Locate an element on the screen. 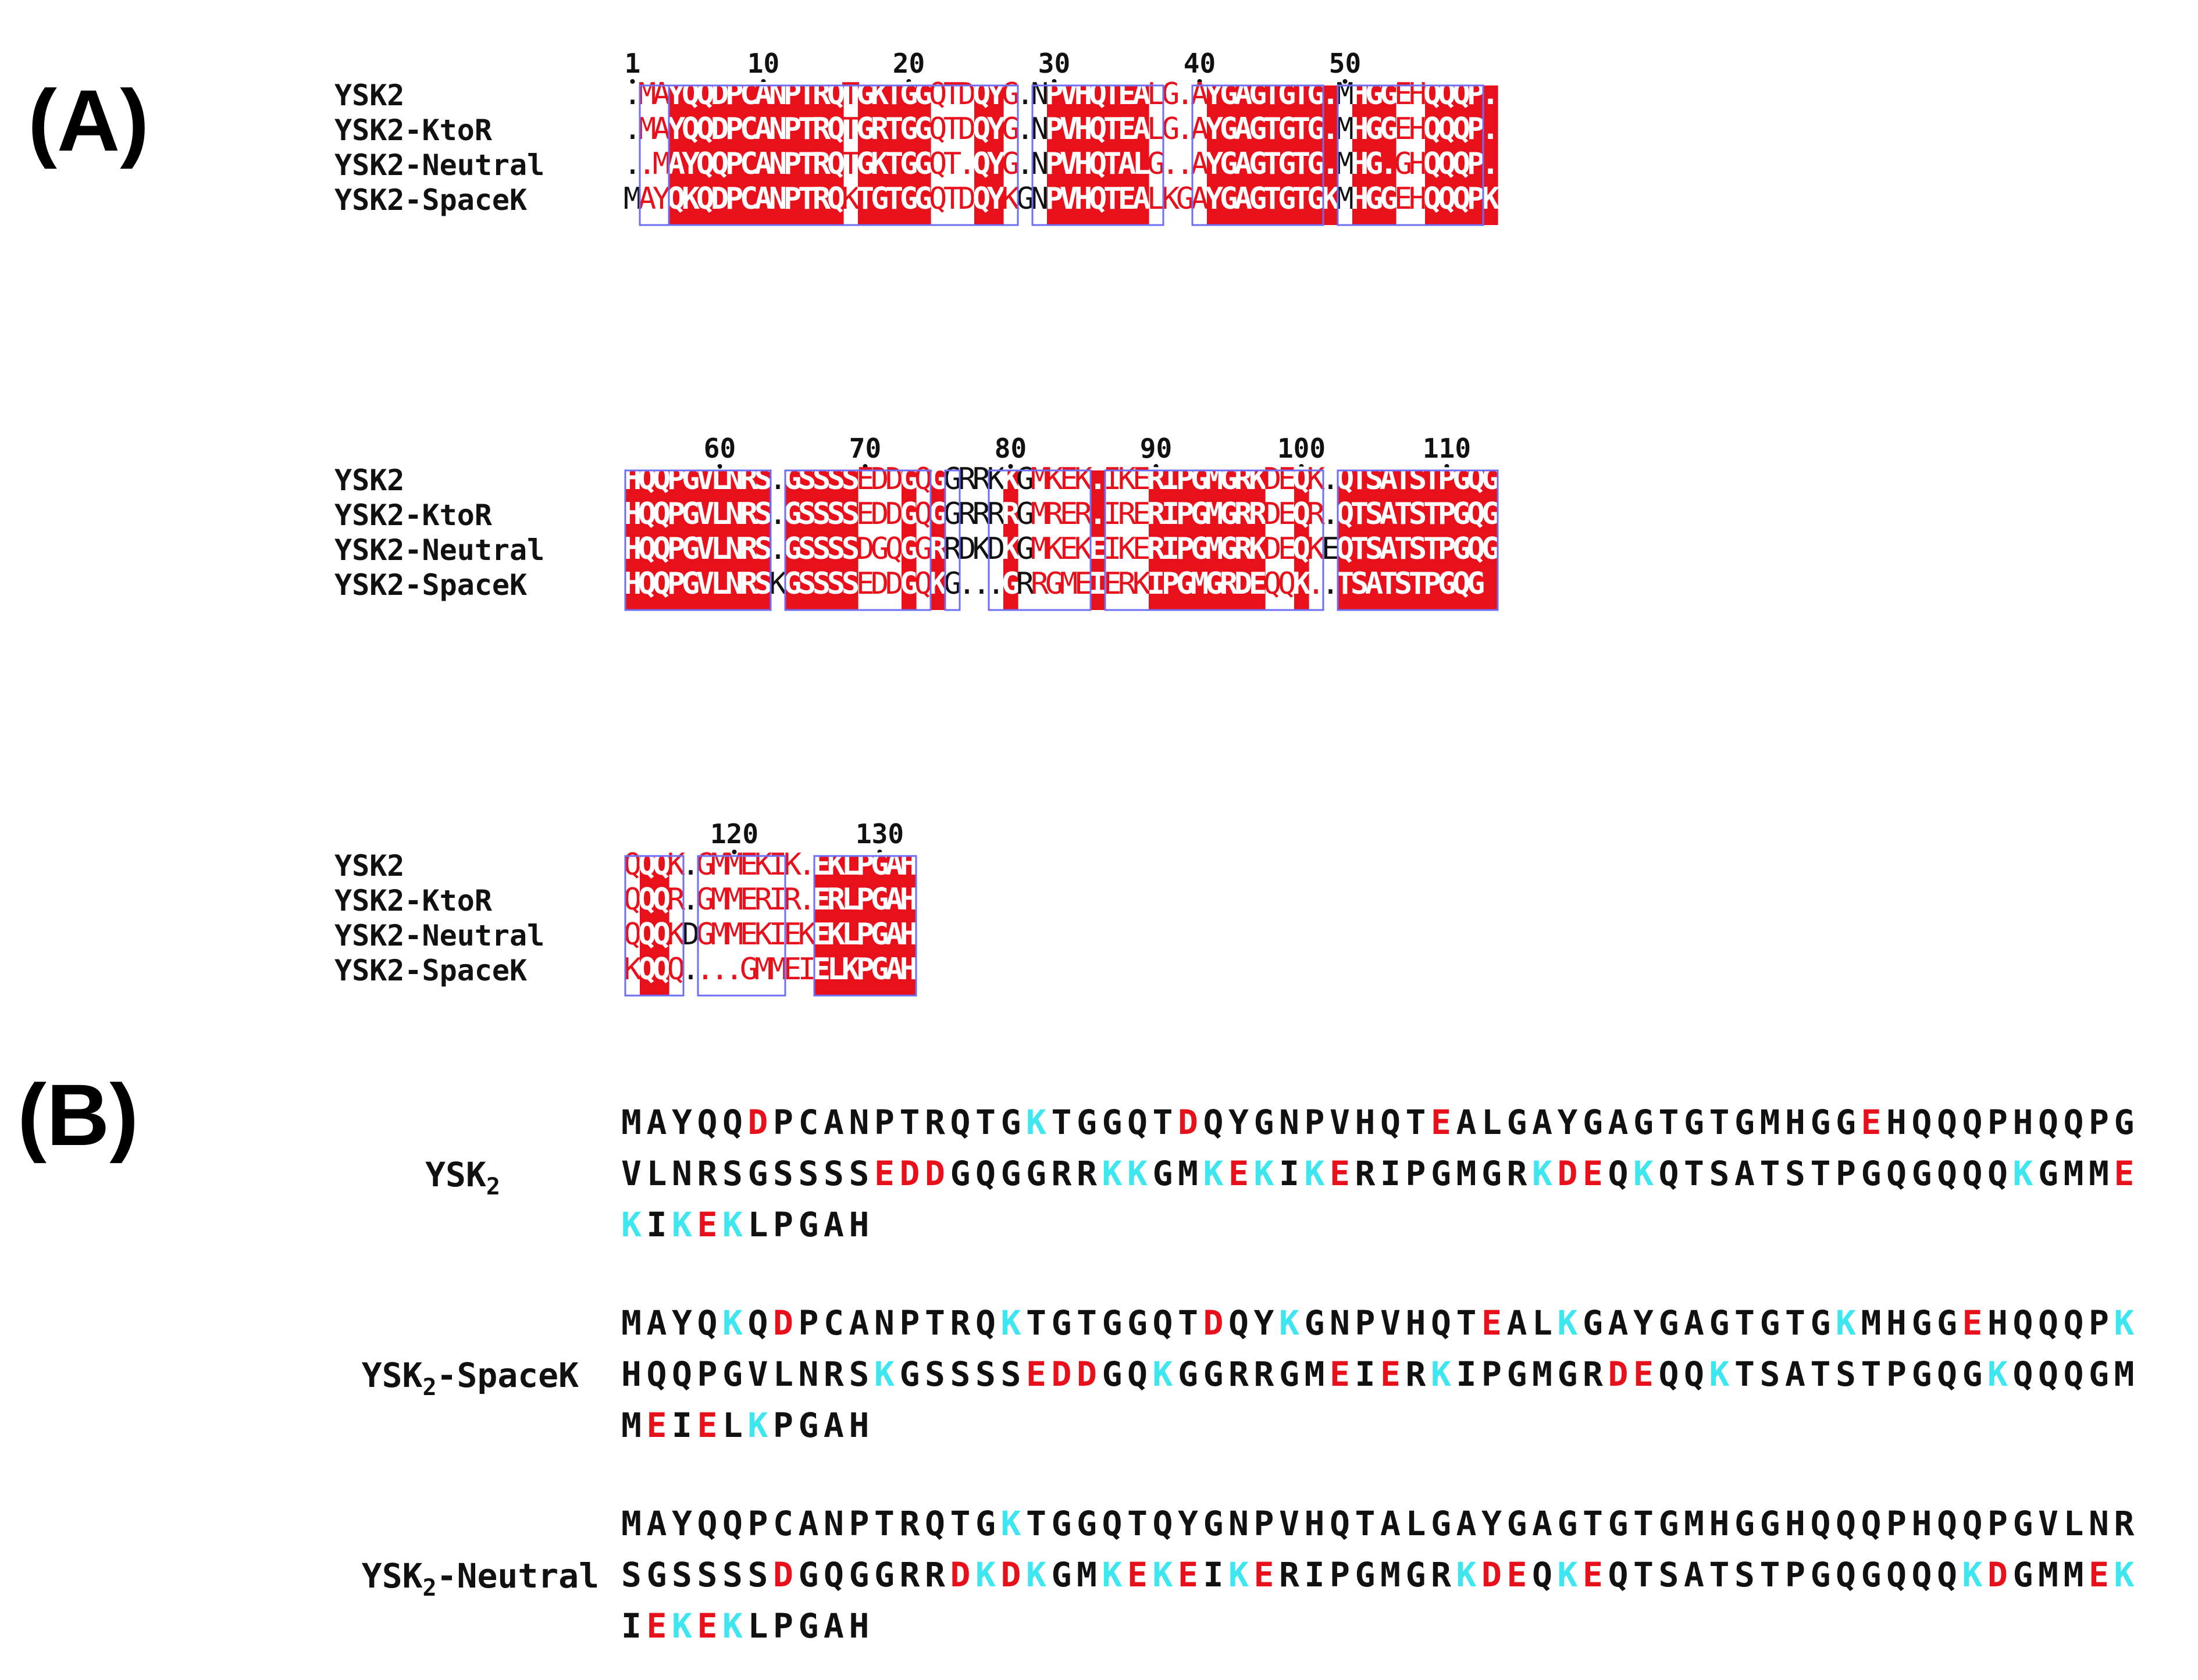 The height and width of the screenshot is (1680, 2198). sequence-name: YSK2-KtoR is located at coordinates (413, 515).